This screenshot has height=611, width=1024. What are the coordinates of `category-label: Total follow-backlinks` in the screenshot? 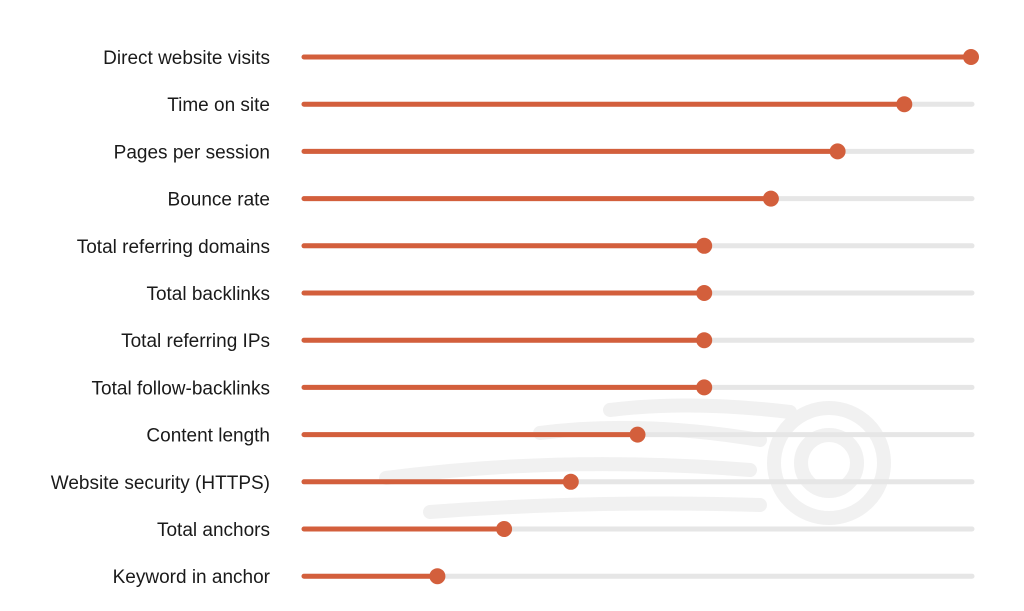 It's located at (181, 388).